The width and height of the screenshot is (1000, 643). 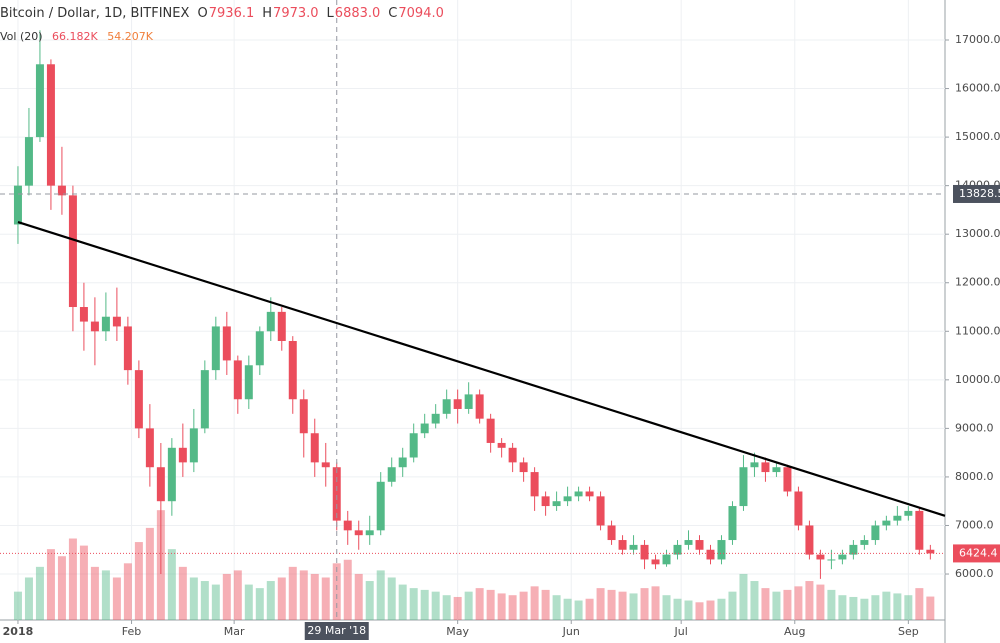 What do you see at coordinates (336, 631) in the screenshot?
I see `crosshair-date-tag` at bounding box center [336, 631].